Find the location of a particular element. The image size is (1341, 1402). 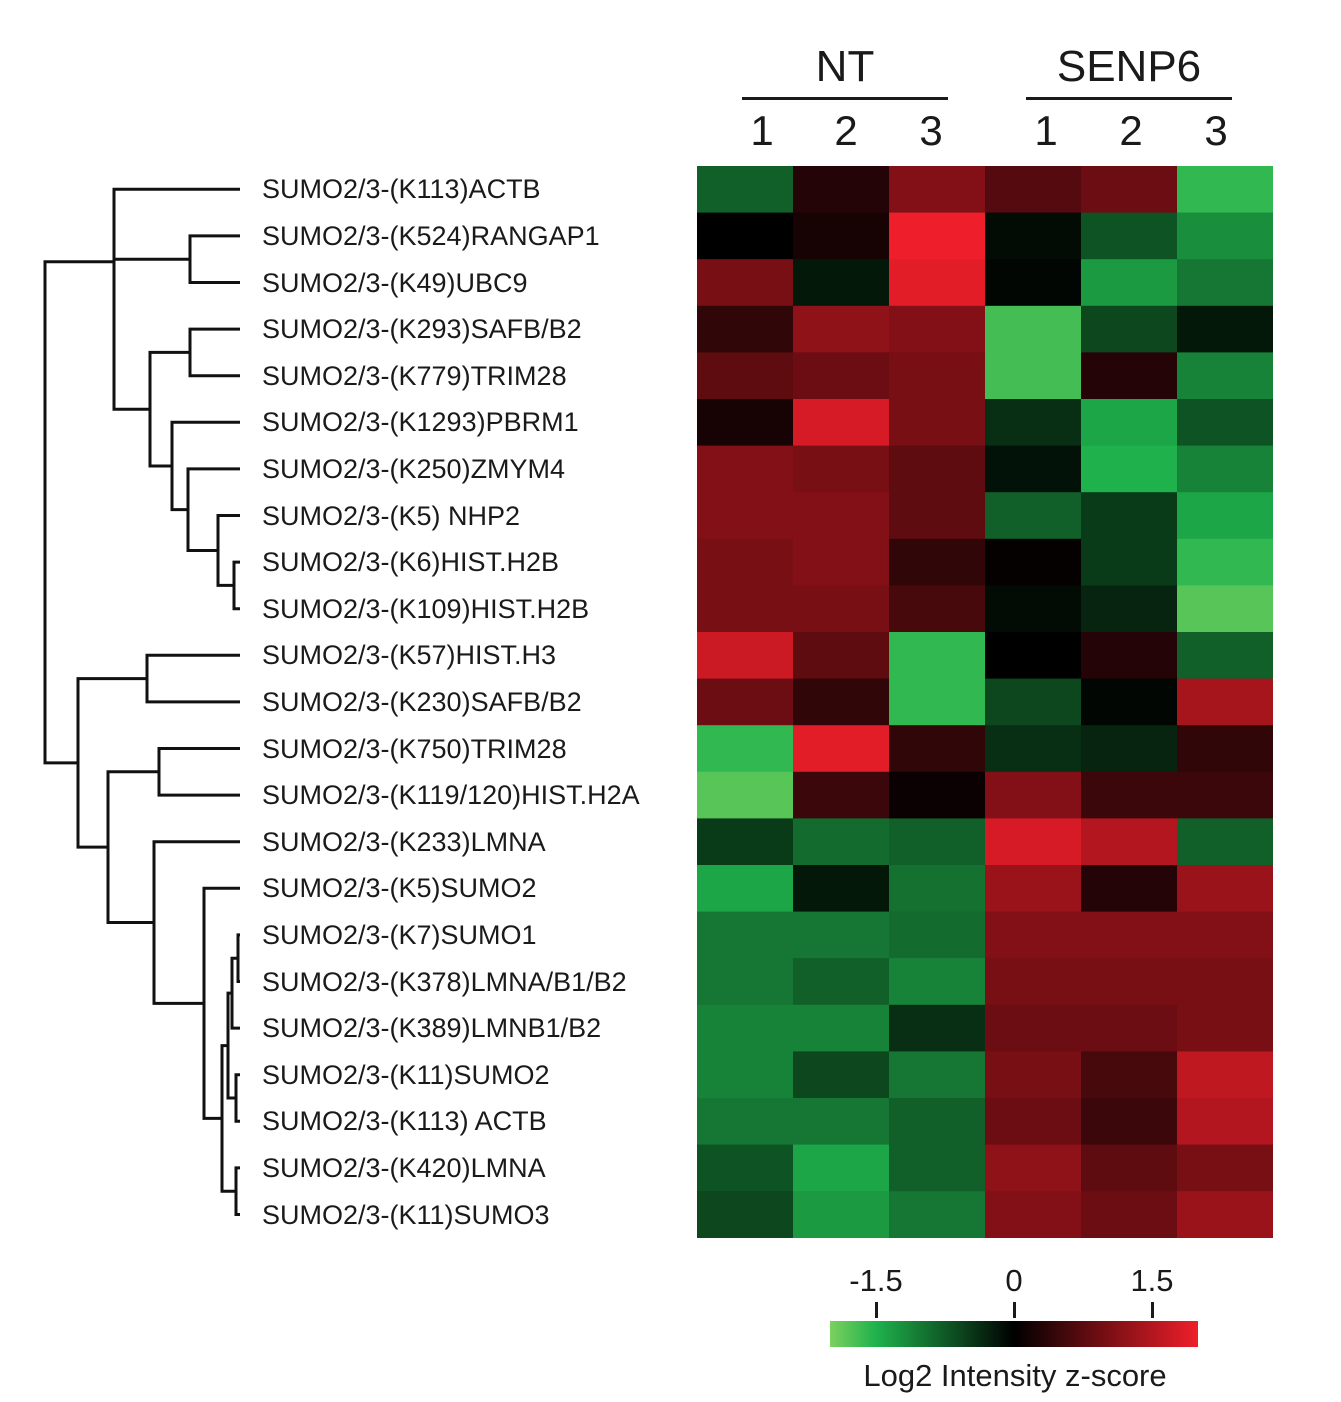

row-label: SUMO2/3-(K779)TRIM28 is located at coordinates (414, 375).